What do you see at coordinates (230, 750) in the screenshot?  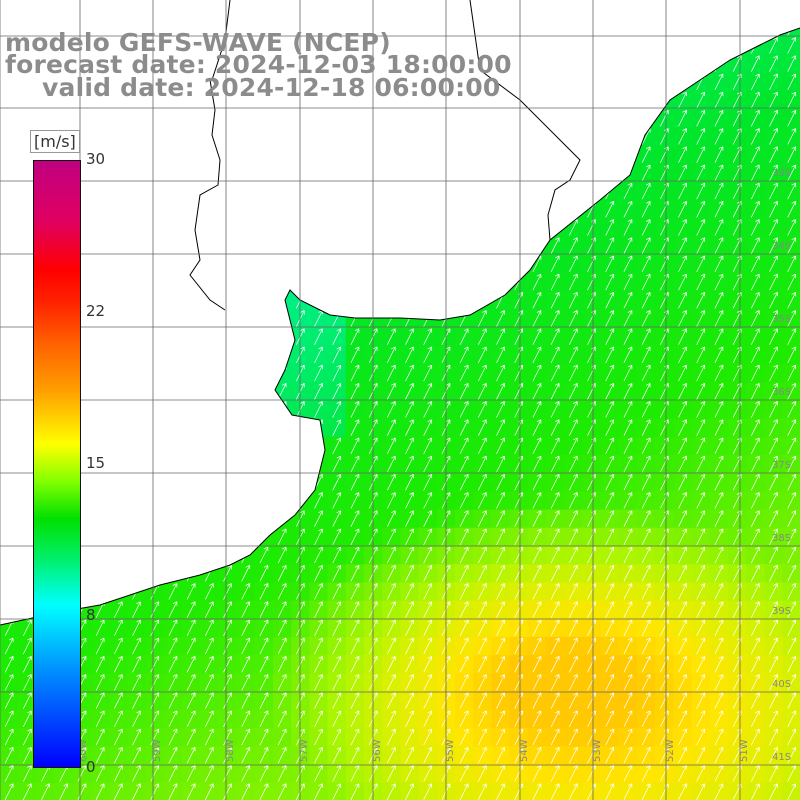 I see `longitude-label: 58W` at bounding box center [230, 750].